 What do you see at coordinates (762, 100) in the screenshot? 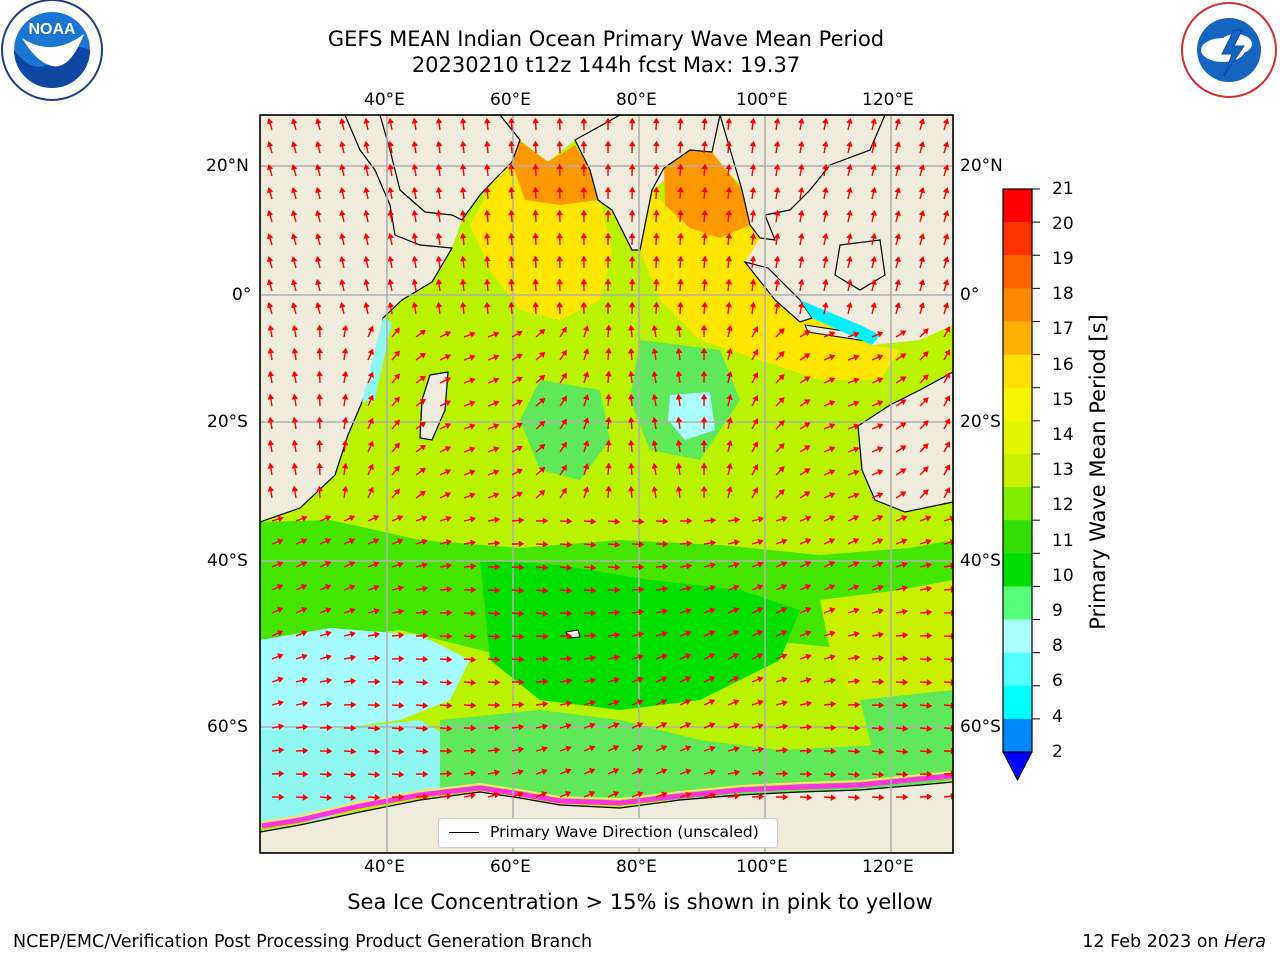
I see `lon-tick-top-100: 100°E` at bounding box center [762, 100].